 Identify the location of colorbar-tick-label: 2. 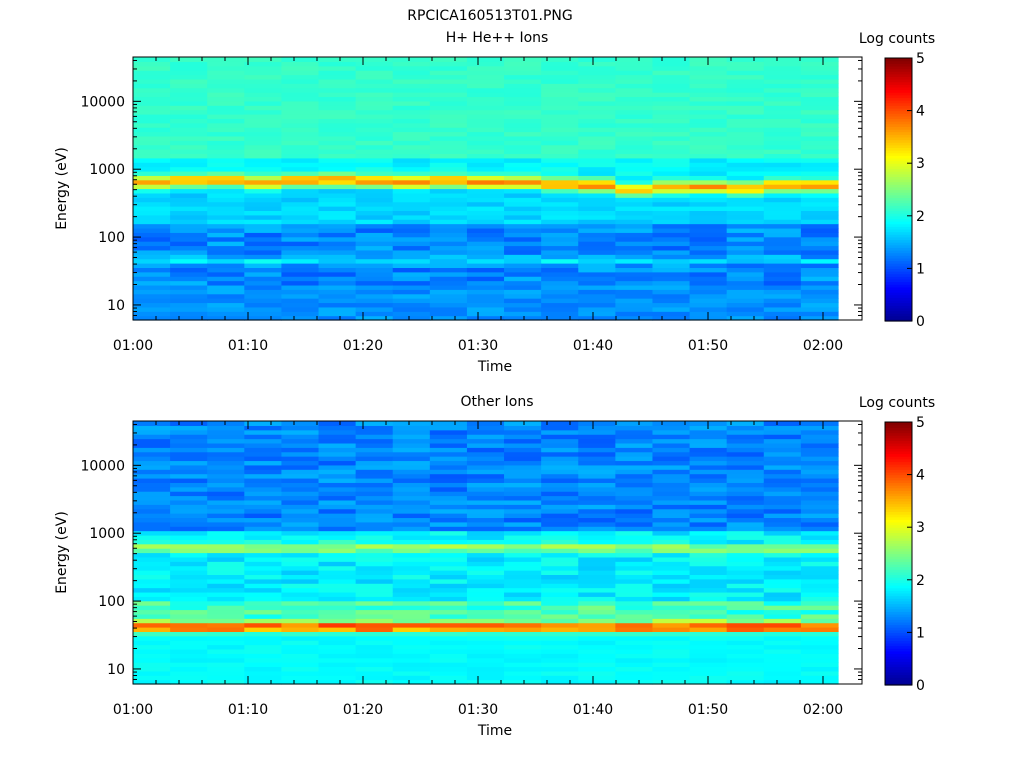
(920, 217).